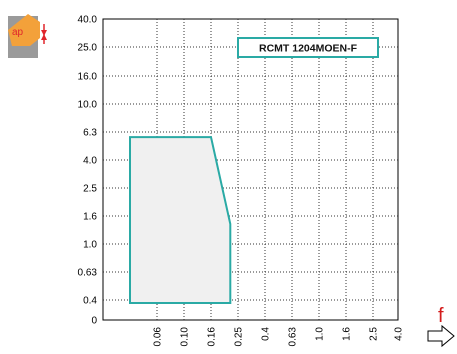  I want to click on x-tick-label: 0.10, so click(185, 337).